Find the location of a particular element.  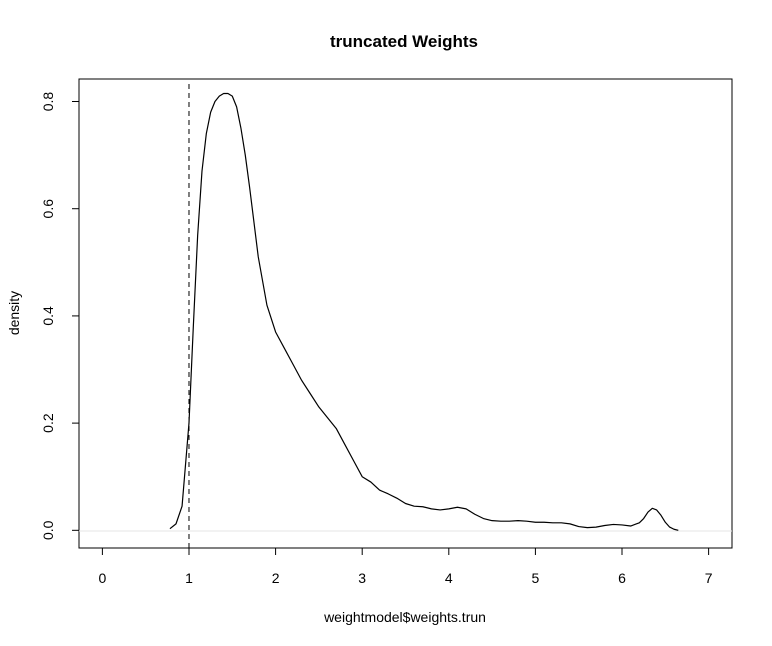

x-tick-label: 6 is located at coordinates (622, 578).